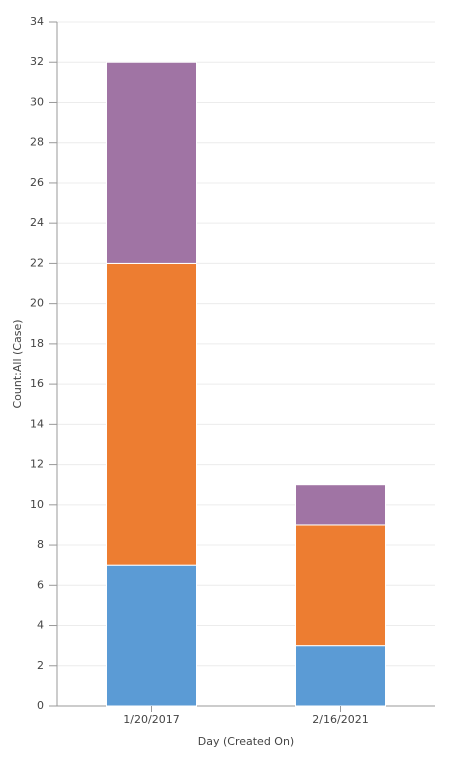  What do you see at coordinates (37, 61) in the screenshot?
I see `y-tick-label: 32` at bounding box center [37, 61].